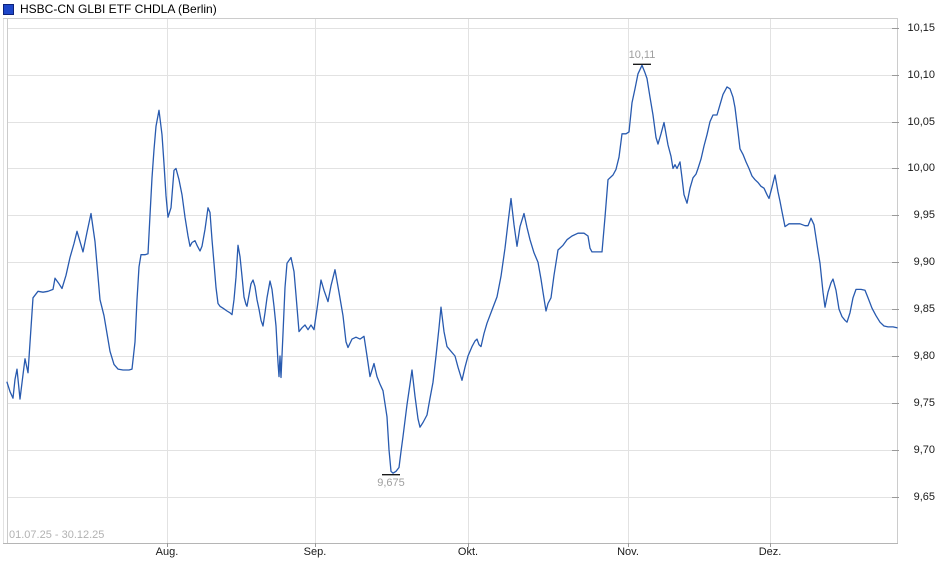 The width and height of the screenshot is (940, 579). Describe the element at coordinates (8, 9) in the screenshot. I see `legend-swatch-icon` at that location.